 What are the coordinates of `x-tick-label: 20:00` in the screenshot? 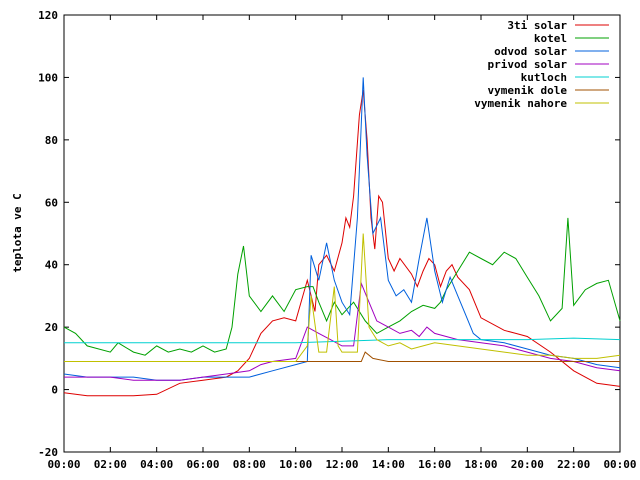 It's located at (527, 464).